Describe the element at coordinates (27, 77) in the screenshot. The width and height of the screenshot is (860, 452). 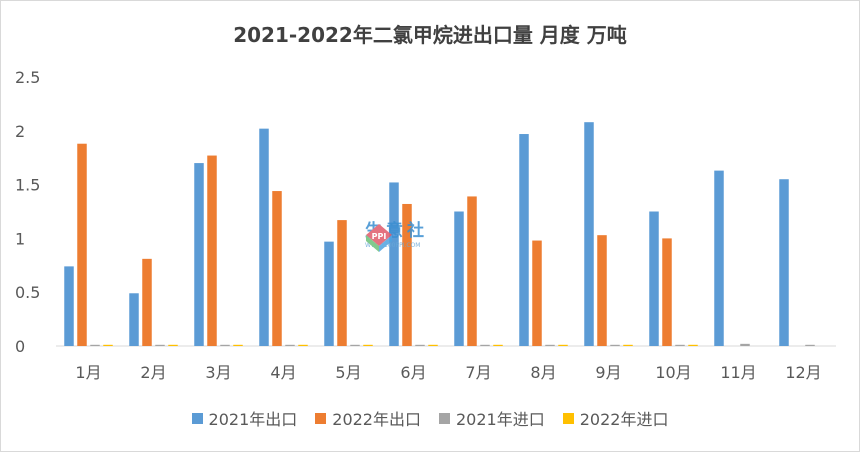
I see `y-tick-label: 2.5` at that location.